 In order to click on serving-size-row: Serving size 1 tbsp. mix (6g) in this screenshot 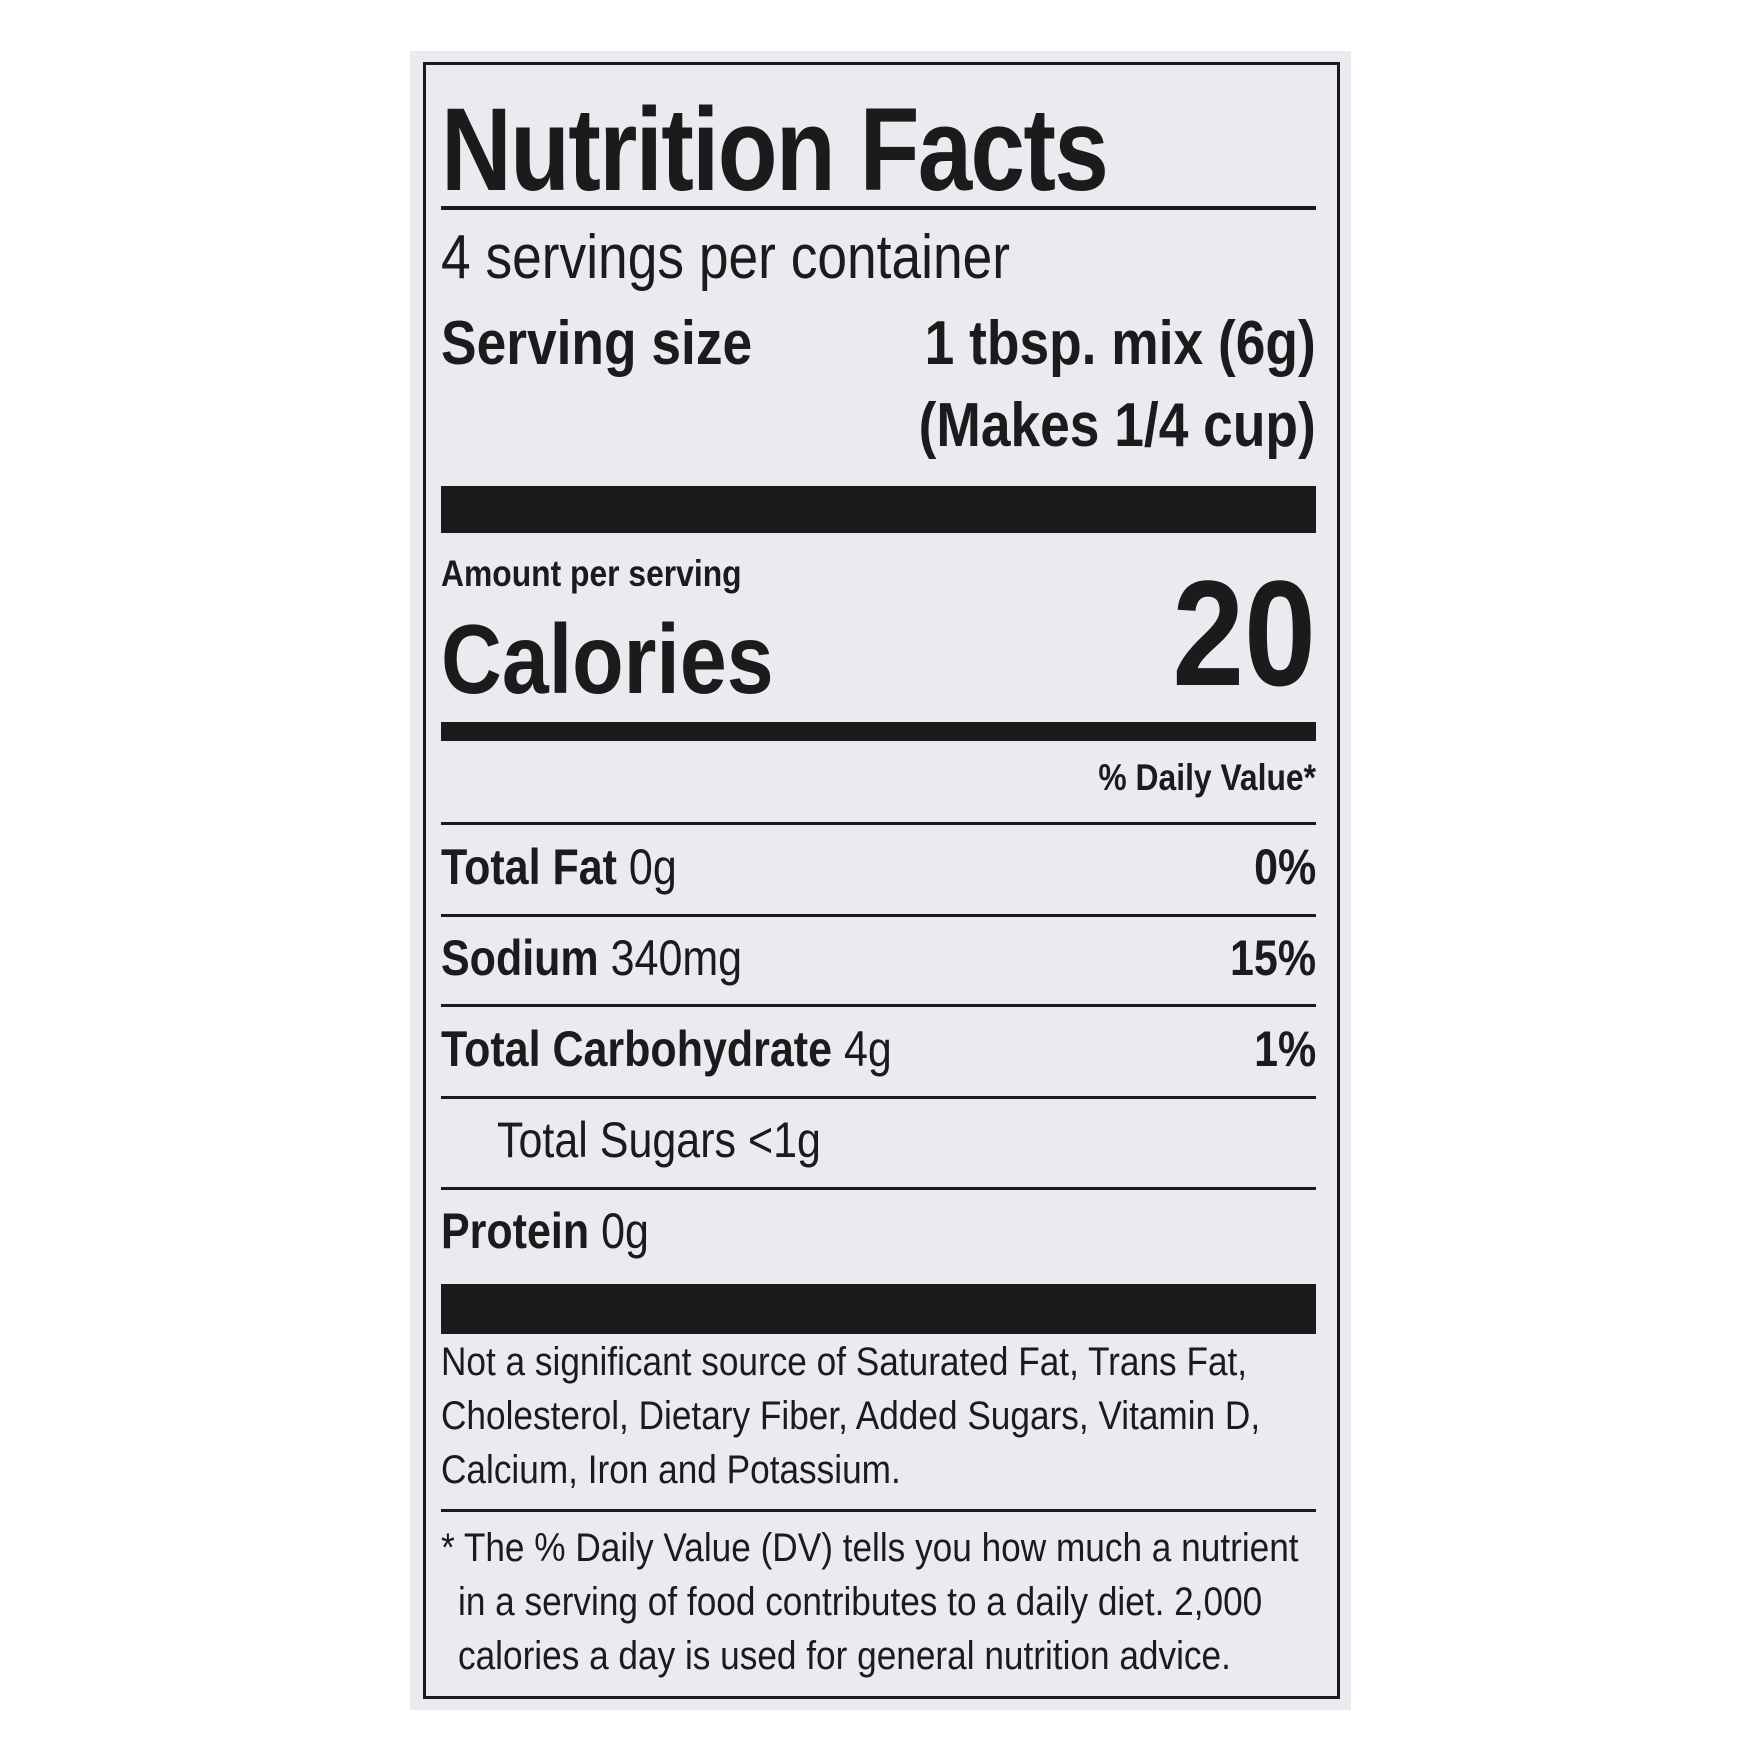, I will do `click(878, 343)`.